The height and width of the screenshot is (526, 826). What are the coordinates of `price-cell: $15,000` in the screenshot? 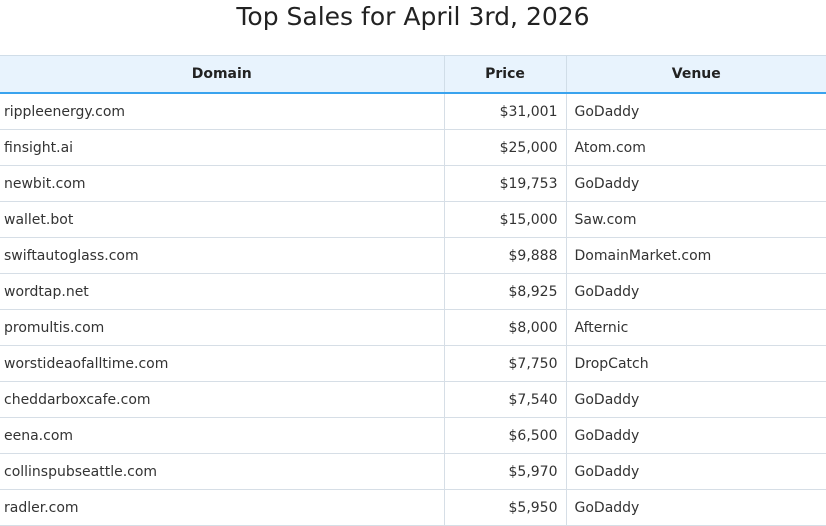 It's located at (504, 219).